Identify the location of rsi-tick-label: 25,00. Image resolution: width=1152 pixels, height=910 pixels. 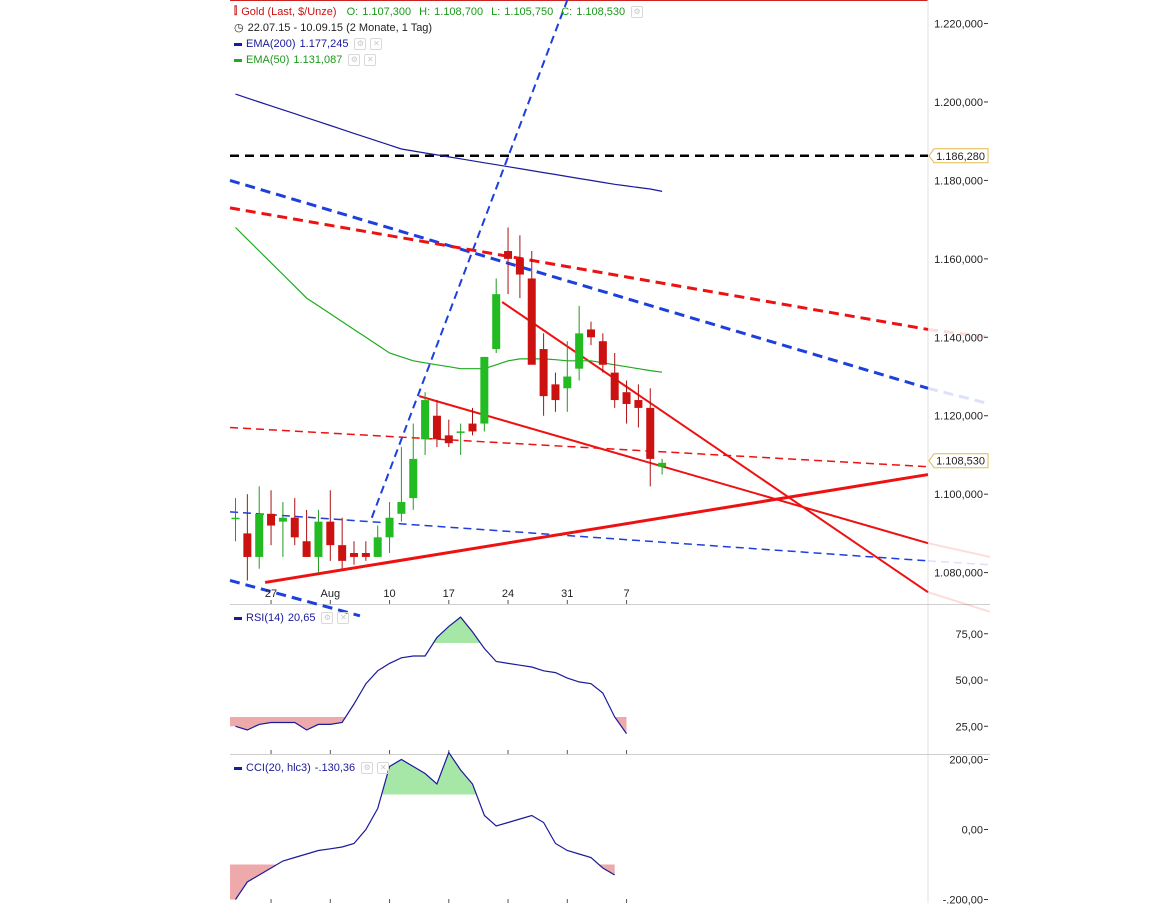
(969, 727).